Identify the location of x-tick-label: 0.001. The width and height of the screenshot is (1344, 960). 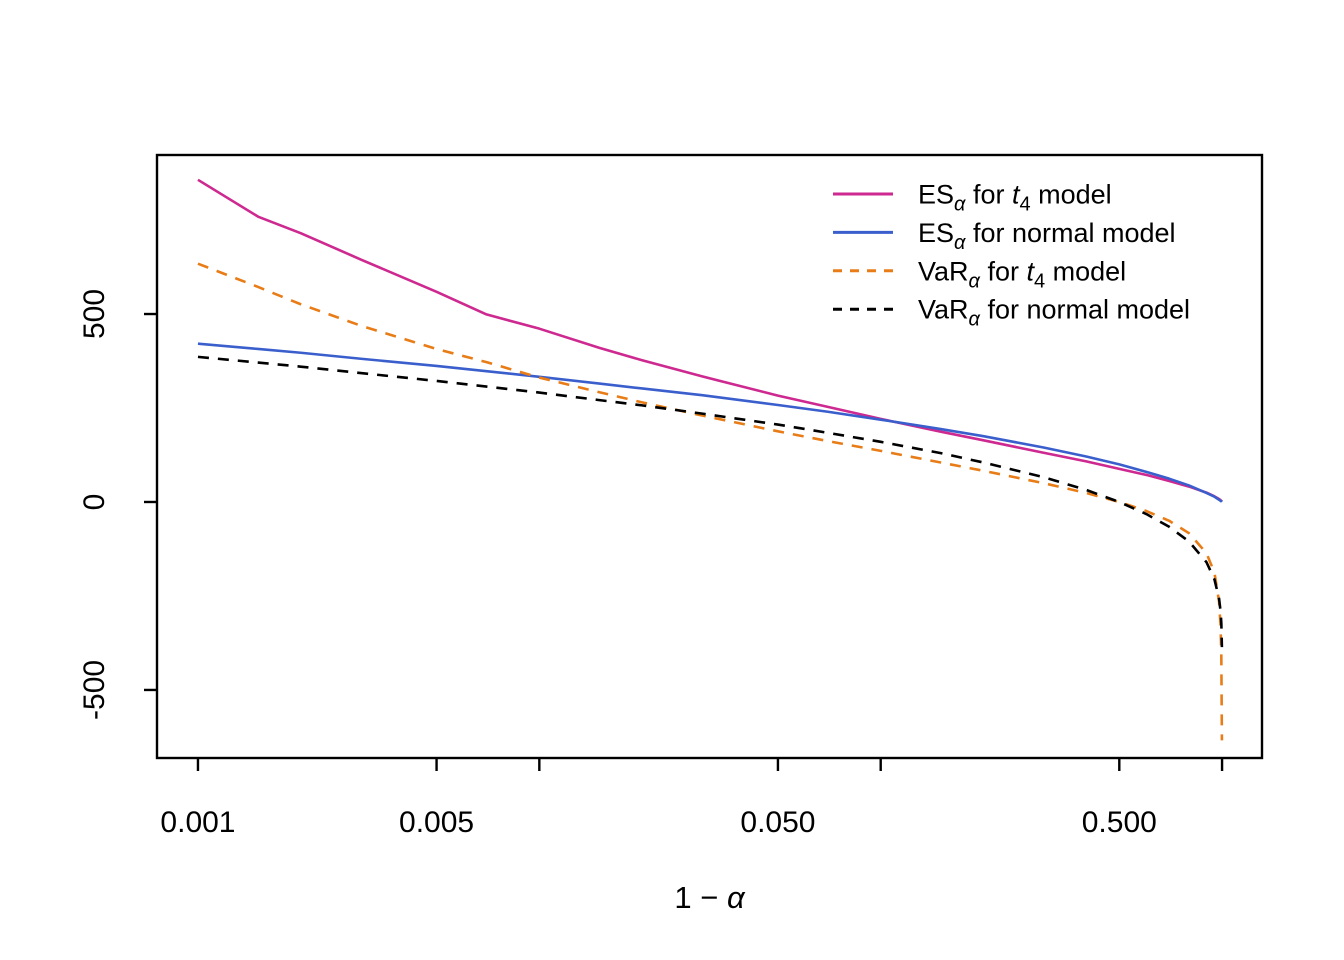
(197, 822).